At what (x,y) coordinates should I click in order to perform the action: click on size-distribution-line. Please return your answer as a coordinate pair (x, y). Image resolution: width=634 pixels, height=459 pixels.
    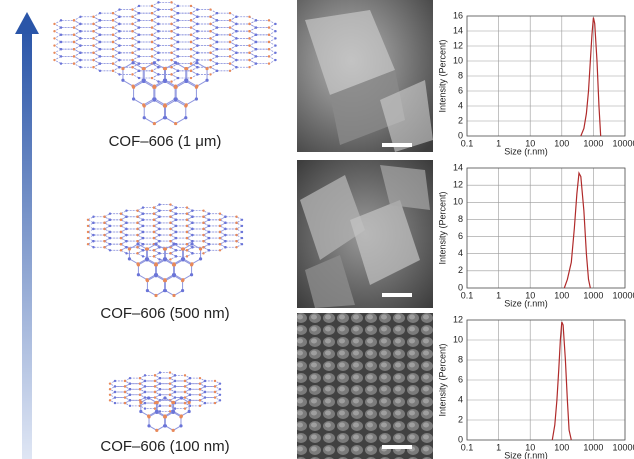
    Looking at the image, I should click on (577, 230).